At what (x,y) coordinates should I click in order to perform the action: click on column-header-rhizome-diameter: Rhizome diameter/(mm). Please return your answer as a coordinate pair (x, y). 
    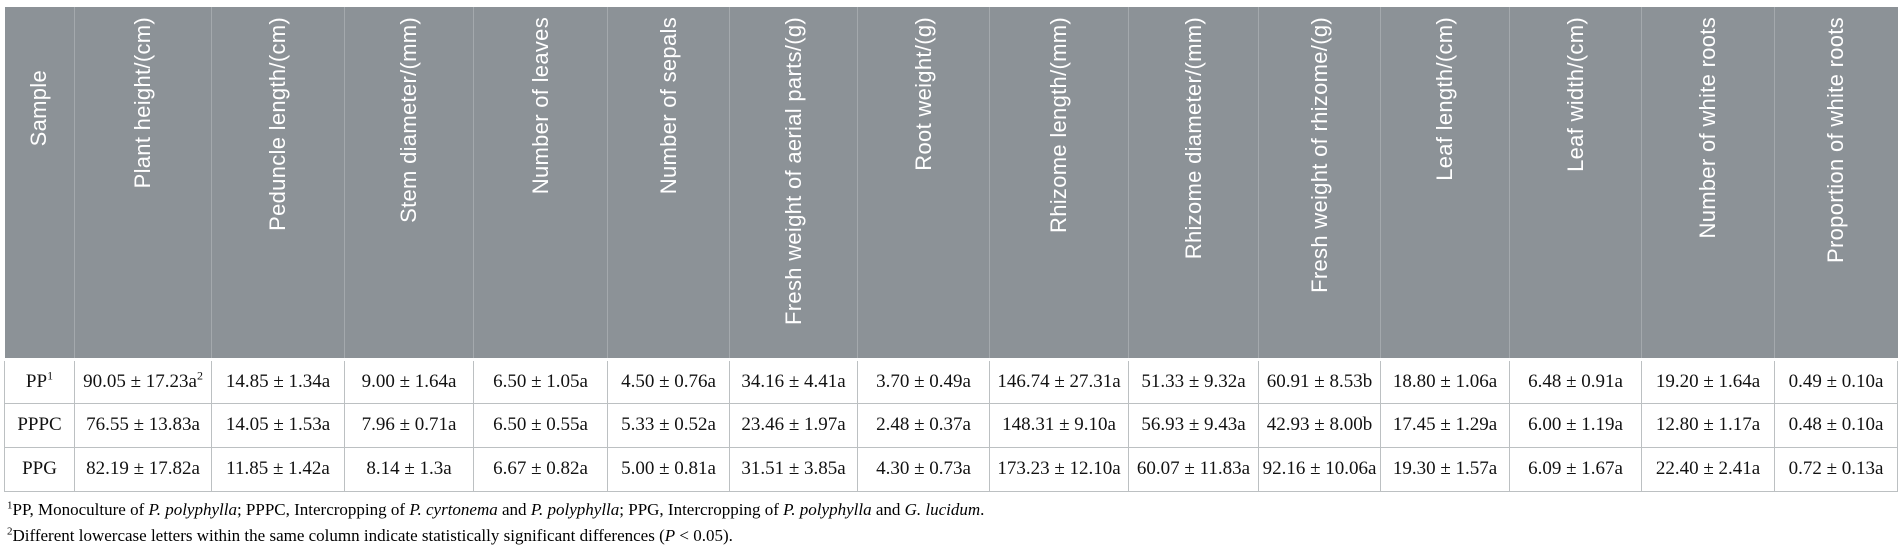
    Looking at the image, I should click on (1193, 184).